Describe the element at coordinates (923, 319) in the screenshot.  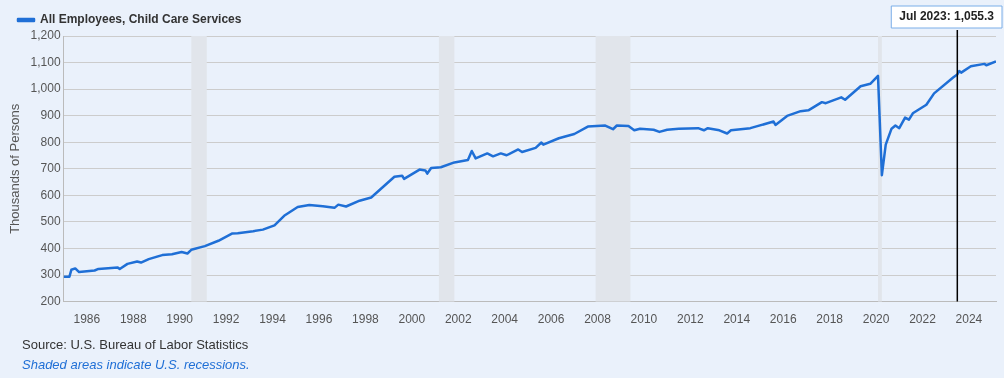
I see `x-tick-label: 2022` at that location.